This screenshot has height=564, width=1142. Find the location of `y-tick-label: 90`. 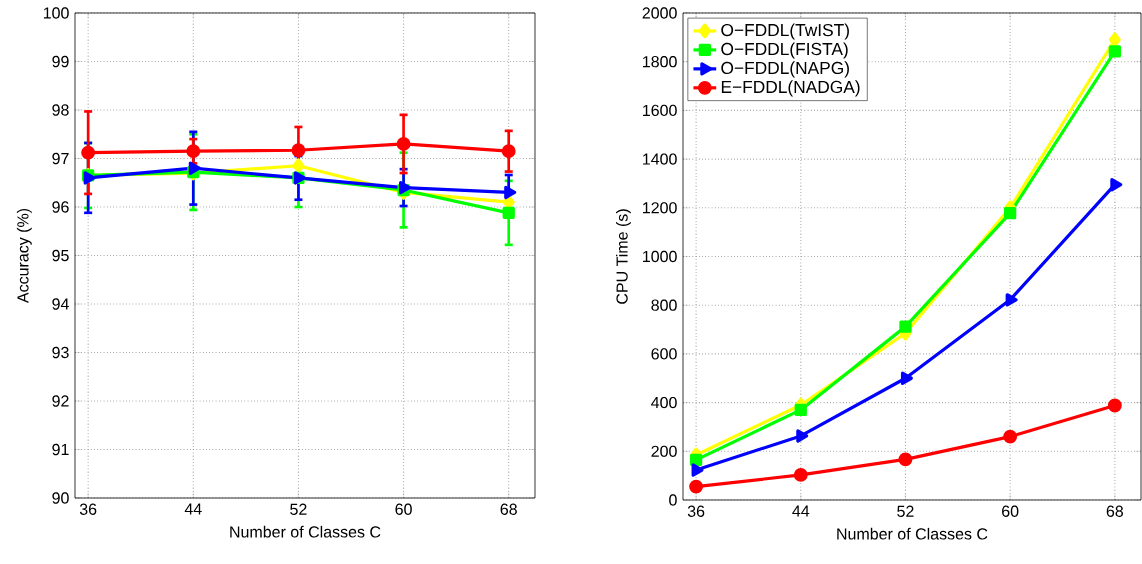

y-tick-label: 90 is located at coordinates (60, 498).